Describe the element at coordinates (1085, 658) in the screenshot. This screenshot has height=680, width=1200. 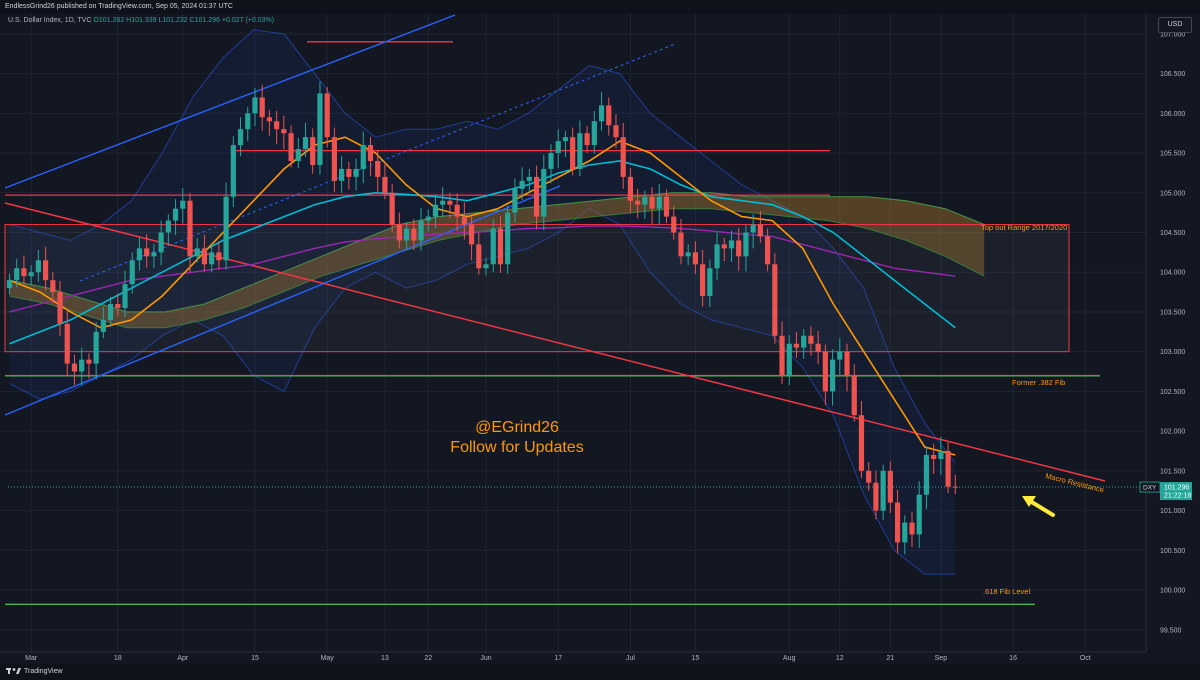
I see `time-tick-label: Oct` at that location.